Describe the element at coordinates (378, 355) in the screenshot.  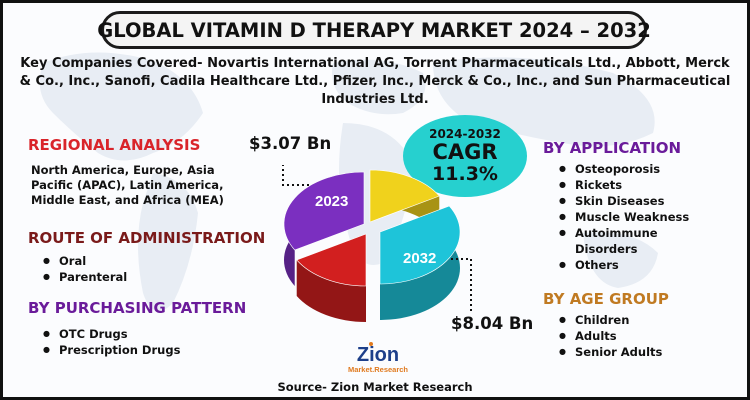
I see `svg-text: Zion` at that location.